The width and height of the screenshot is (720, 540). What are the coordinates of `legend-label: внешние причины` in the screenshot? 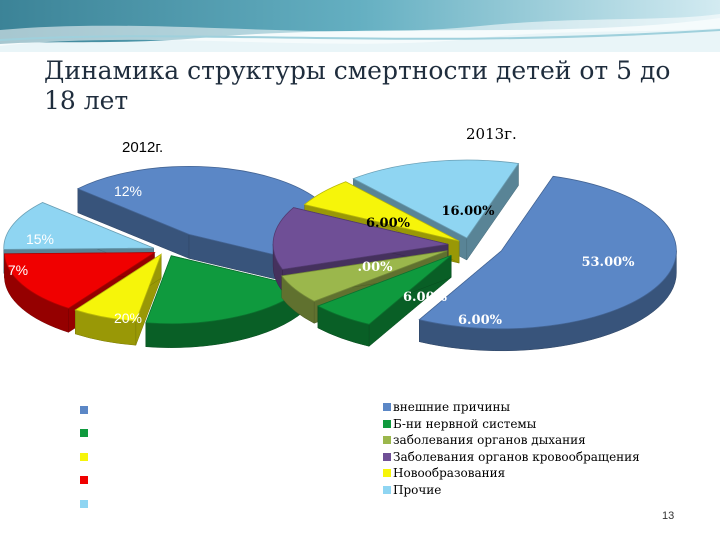 It's located at (452, 407).